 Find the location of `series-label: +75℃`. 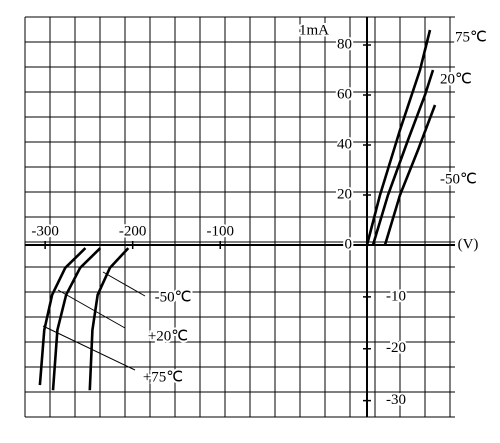

series-label: +75℃ is located at coordinates (163, 377).